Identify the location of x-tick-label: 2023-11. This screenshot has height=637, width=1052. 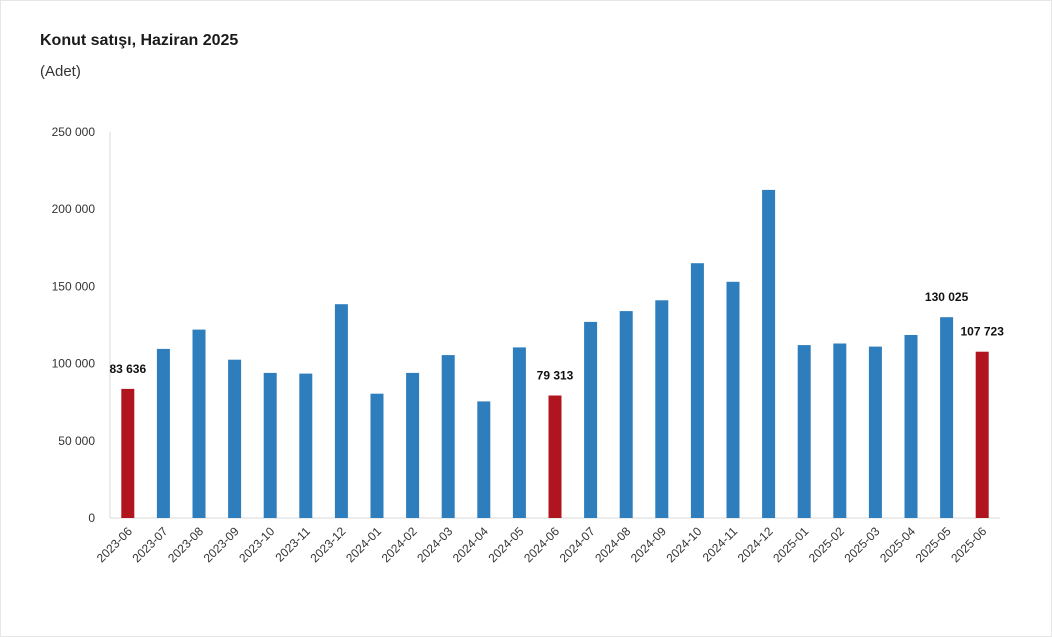
(293, 544).